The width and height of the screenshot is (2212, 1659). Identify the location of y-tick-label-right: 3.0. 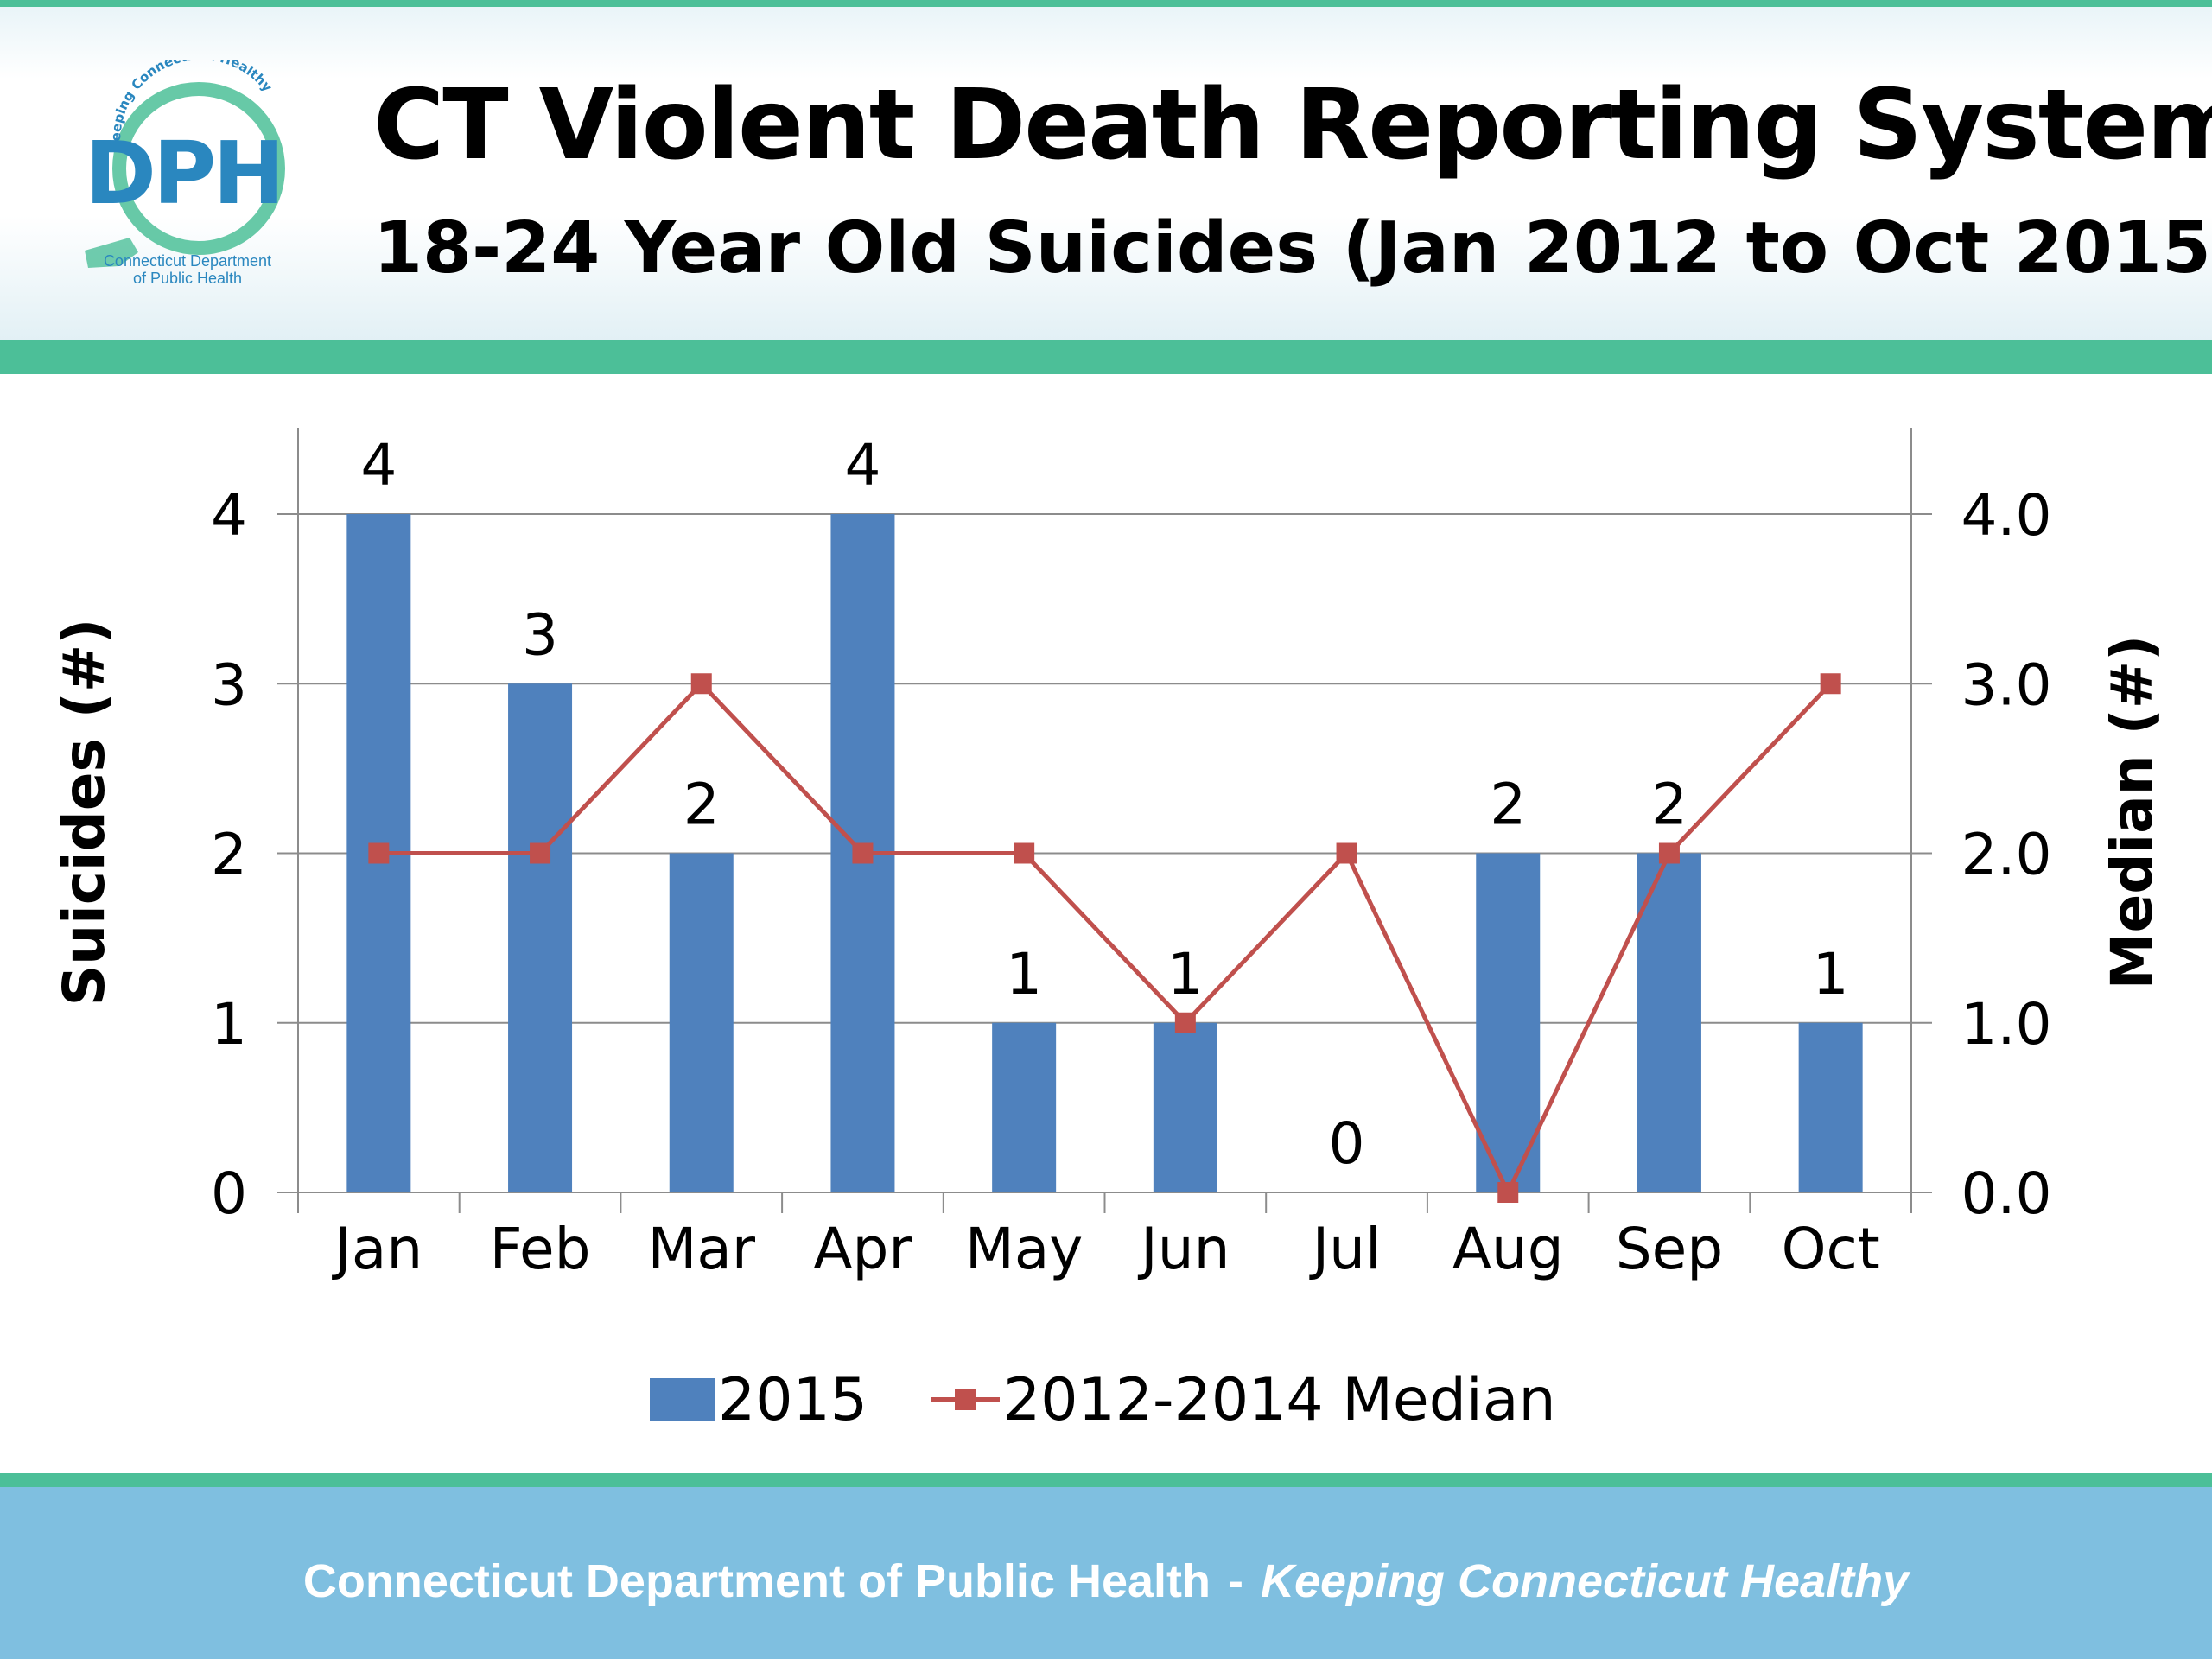
(2006, 685).